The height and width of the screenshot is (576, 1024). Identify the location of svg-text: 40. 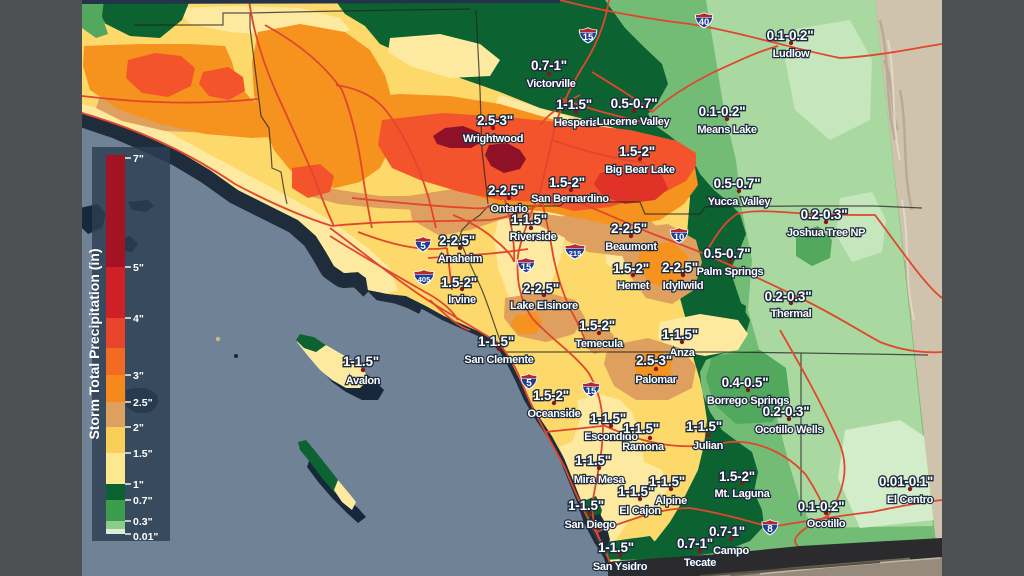
(704, 22).